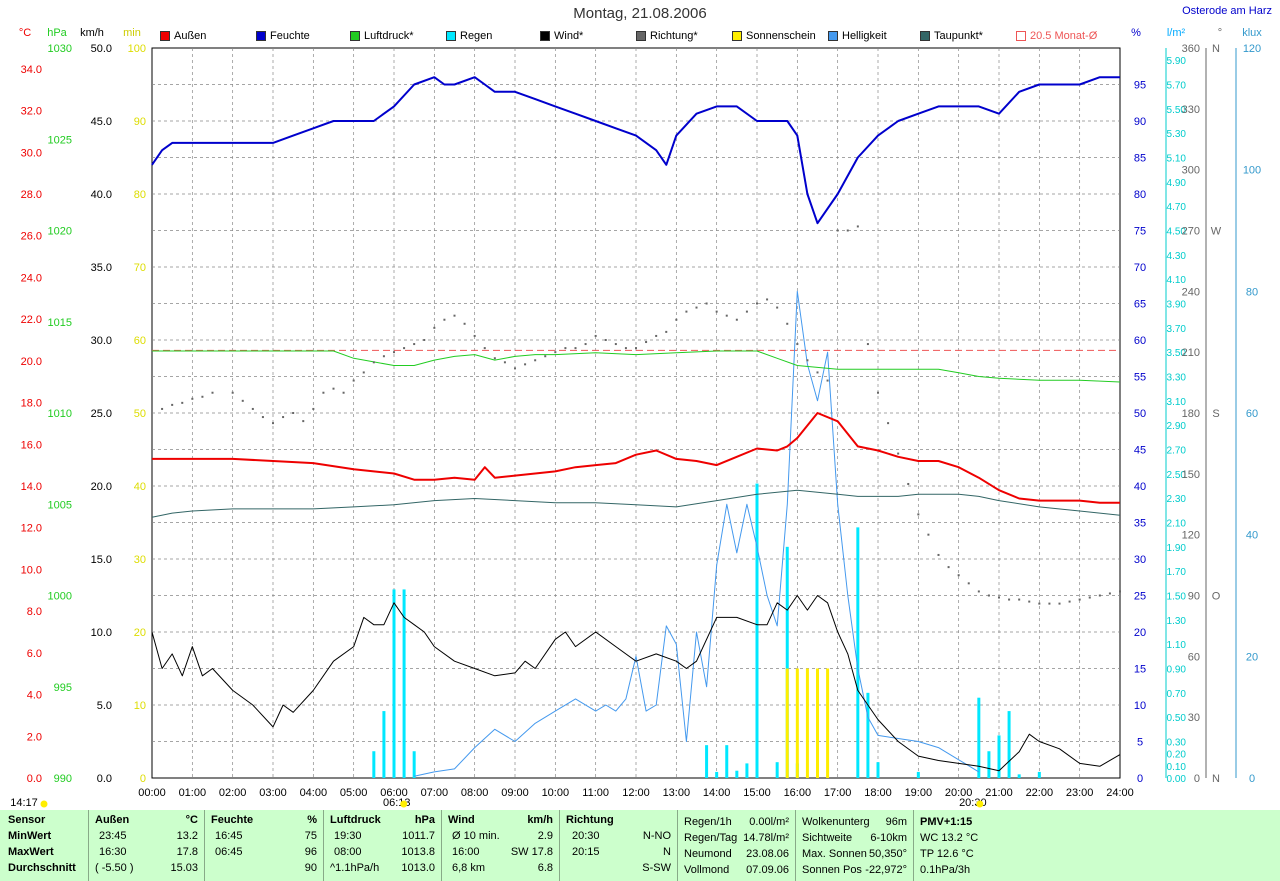 This screenshot has height=881, width=1280. I want to click on sun-tick-label: 80, so click(140, 195).